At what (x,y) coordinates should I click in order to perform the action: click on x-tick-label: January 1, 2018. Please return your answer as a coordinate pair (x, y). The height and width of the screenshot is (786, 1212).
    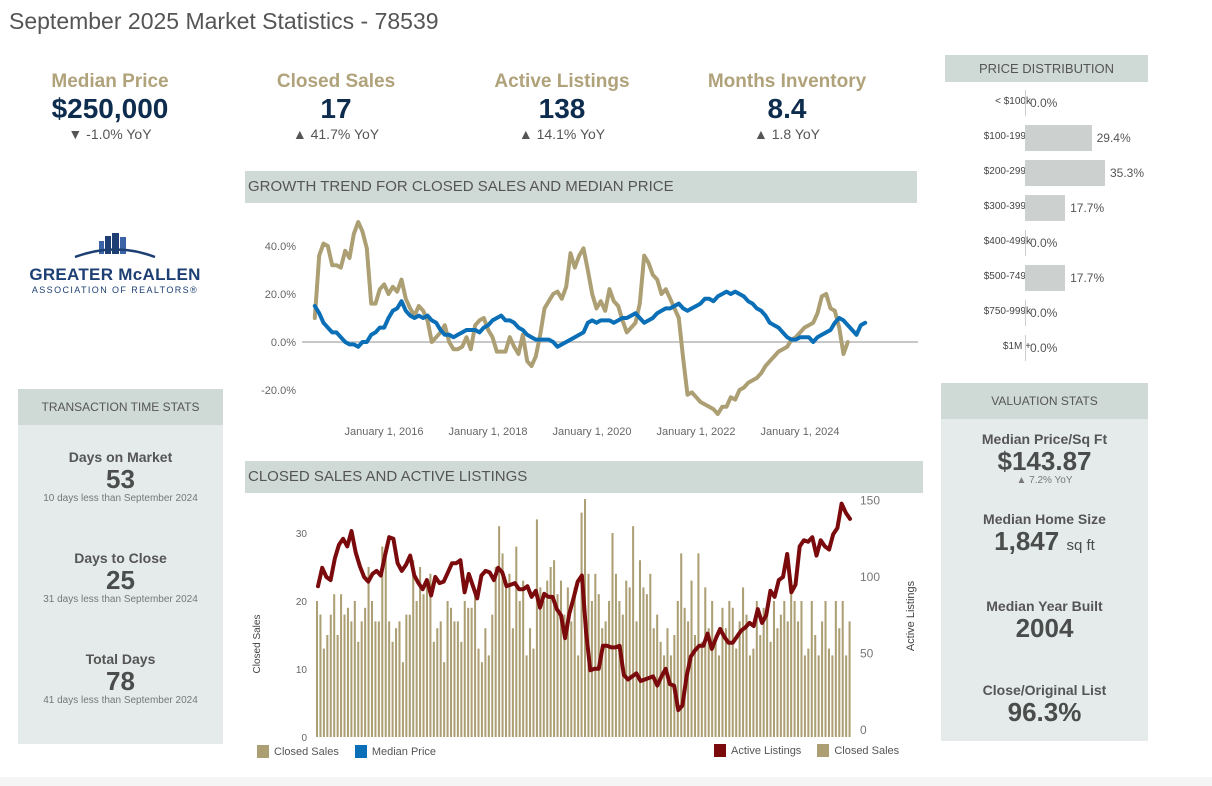
    Looking at the image, I should click on (488, 432).